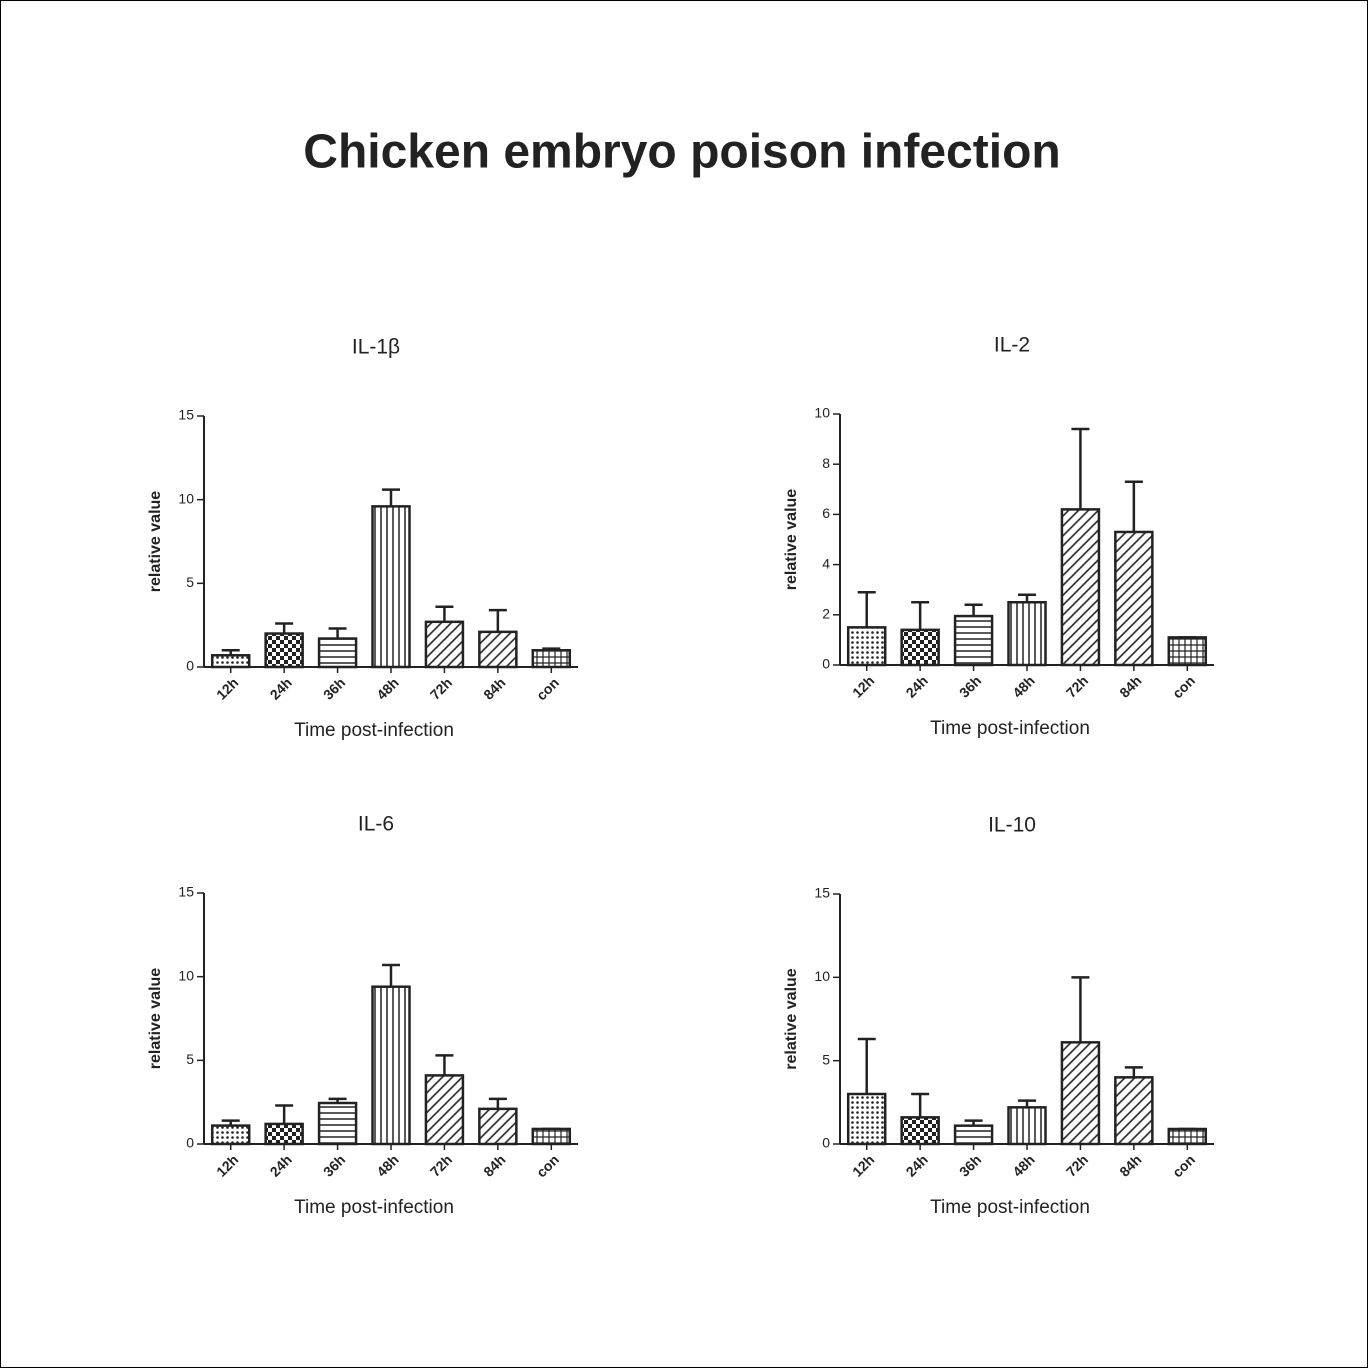  I want to click on figure-title: Chicken embryo poison infection, so click(681, 152).